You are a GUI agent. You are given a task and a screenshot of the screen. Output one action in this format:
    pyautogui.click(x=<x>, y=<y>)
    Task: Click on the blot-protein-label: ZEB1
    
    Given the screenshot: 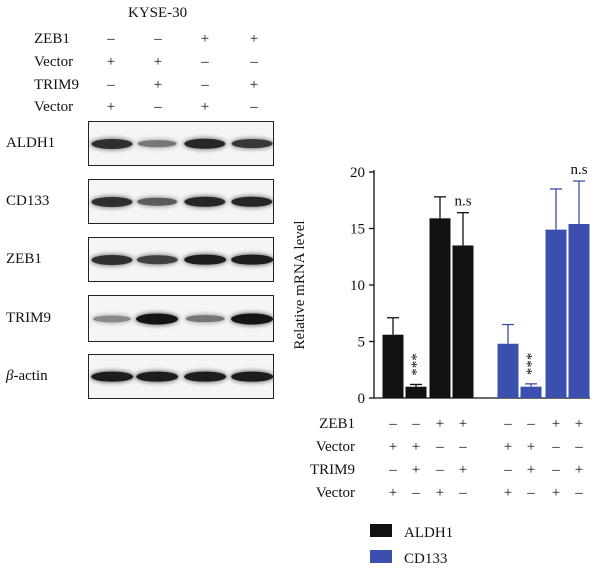 What is the action you would take?
    pyautogui.click(x=24, y=259)
    